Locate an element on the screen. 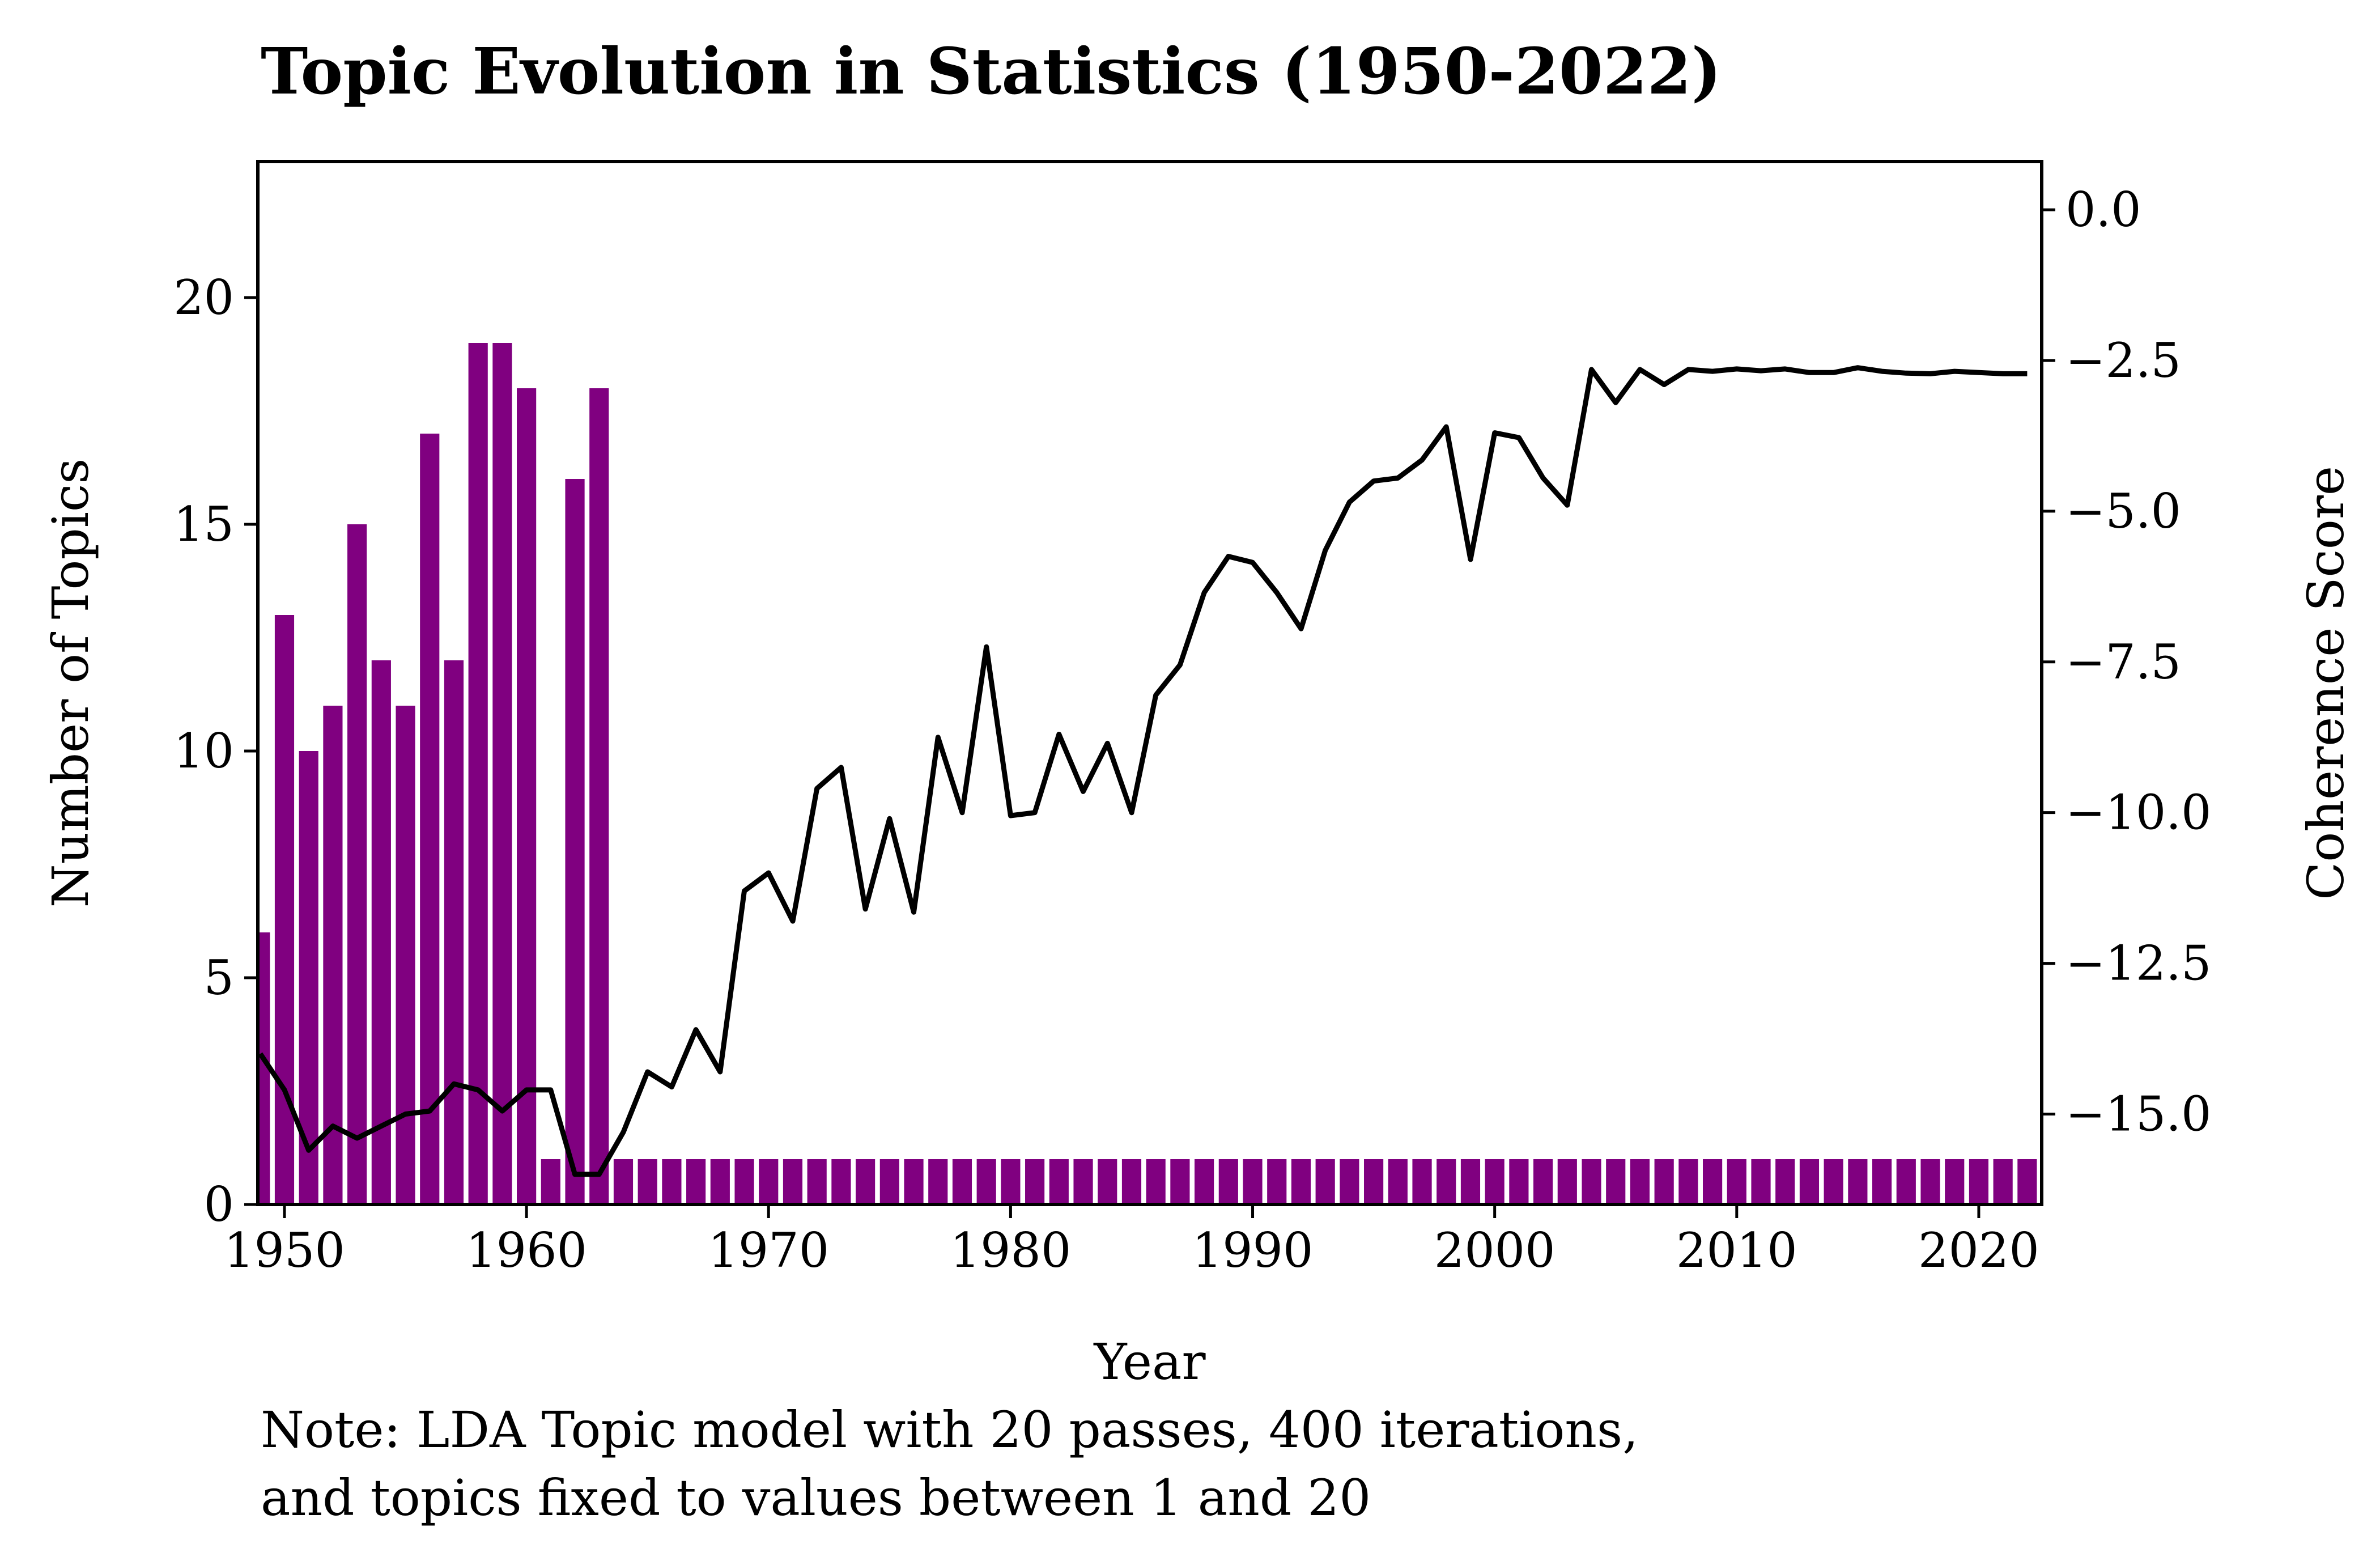 The width and height of the screenshot is (2380, 1561). y-axis-left: 0 5 10 15 20 is located at coordinates (215, 751).